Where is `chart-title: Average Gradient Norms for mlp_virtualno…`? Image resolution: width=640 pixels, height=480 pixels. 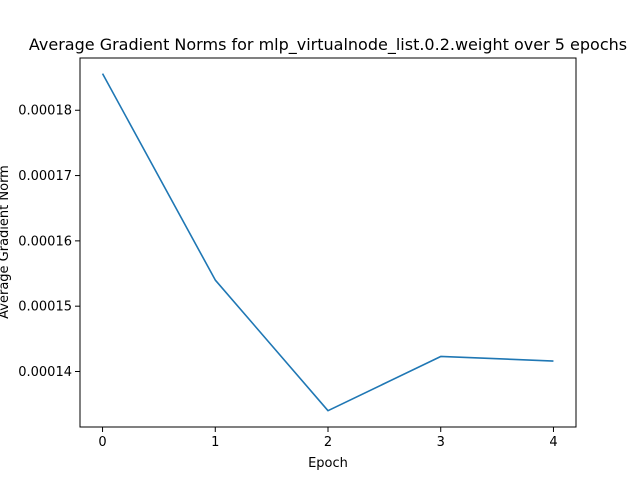 chart-title: Average Gradient Norms for mlp_virtualno… is located at coordinates (328, 45).